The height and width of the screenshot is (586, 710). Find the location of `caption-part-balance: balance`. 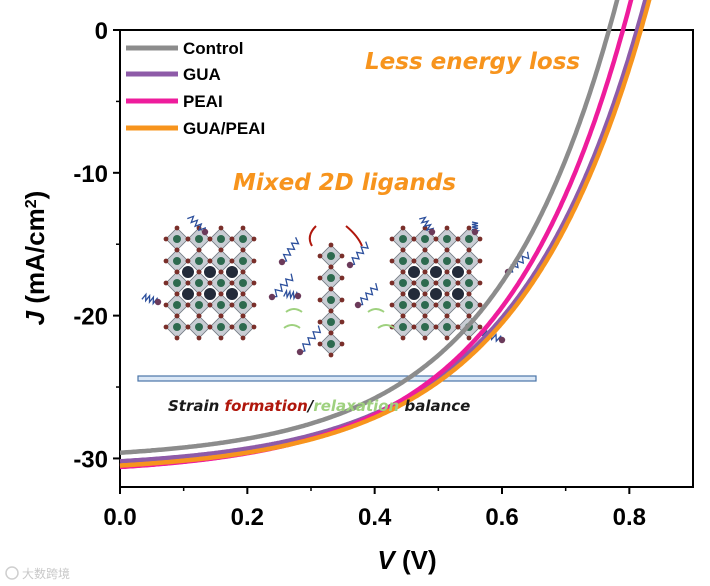

caption-part-balance: balance is located at coordinates (434, 406).